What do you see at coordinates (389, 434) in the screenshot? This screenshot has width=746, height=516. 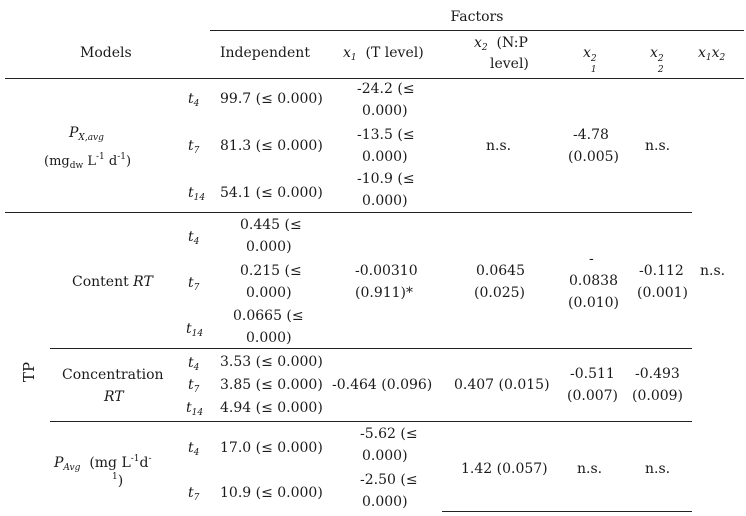 I see `pavg-row-t4-x1: -5.62 (≤` at bounding box center [389, 434].